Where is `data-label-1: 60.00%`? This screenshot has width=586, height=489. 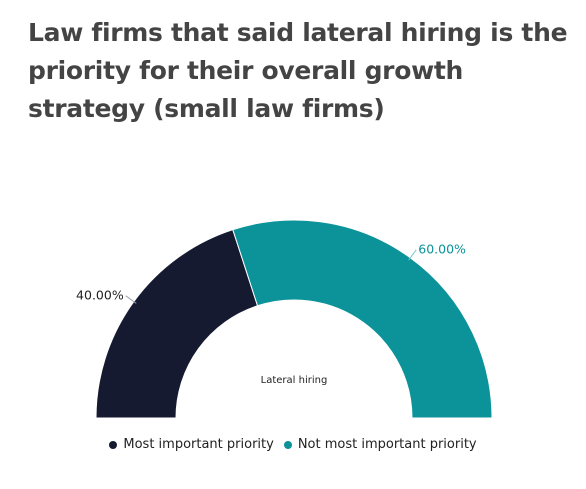
data-label-1: 60.00% is located at coordinates (442, 249).